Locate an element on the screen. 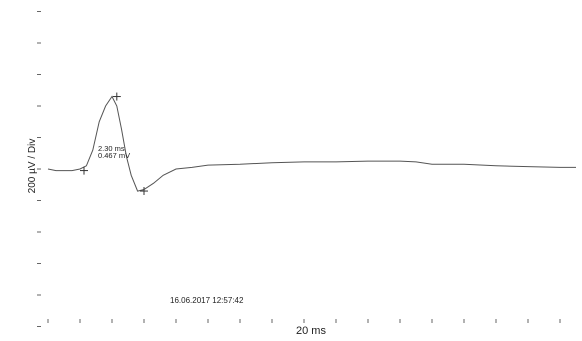 Image resolution: width=582 pixels, height=341 pixels. x-axis-ticks is located at coordinates (304, 321).